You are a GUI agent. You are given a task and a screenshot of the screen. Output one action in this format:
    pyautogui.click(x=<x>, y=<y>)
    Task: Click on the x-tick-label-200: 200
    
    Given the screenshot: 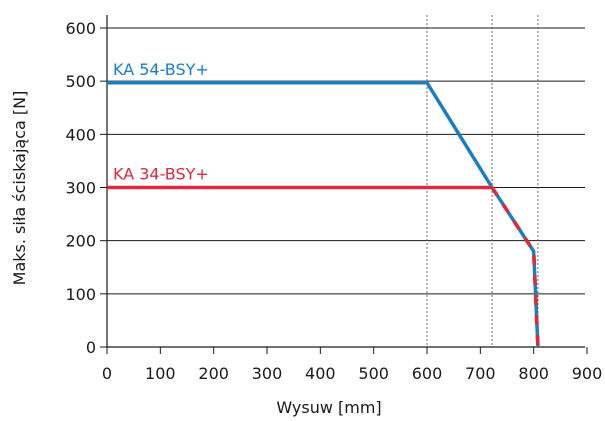 What is the action you would take?
    pyautogui.click(x=213, y=373)
    